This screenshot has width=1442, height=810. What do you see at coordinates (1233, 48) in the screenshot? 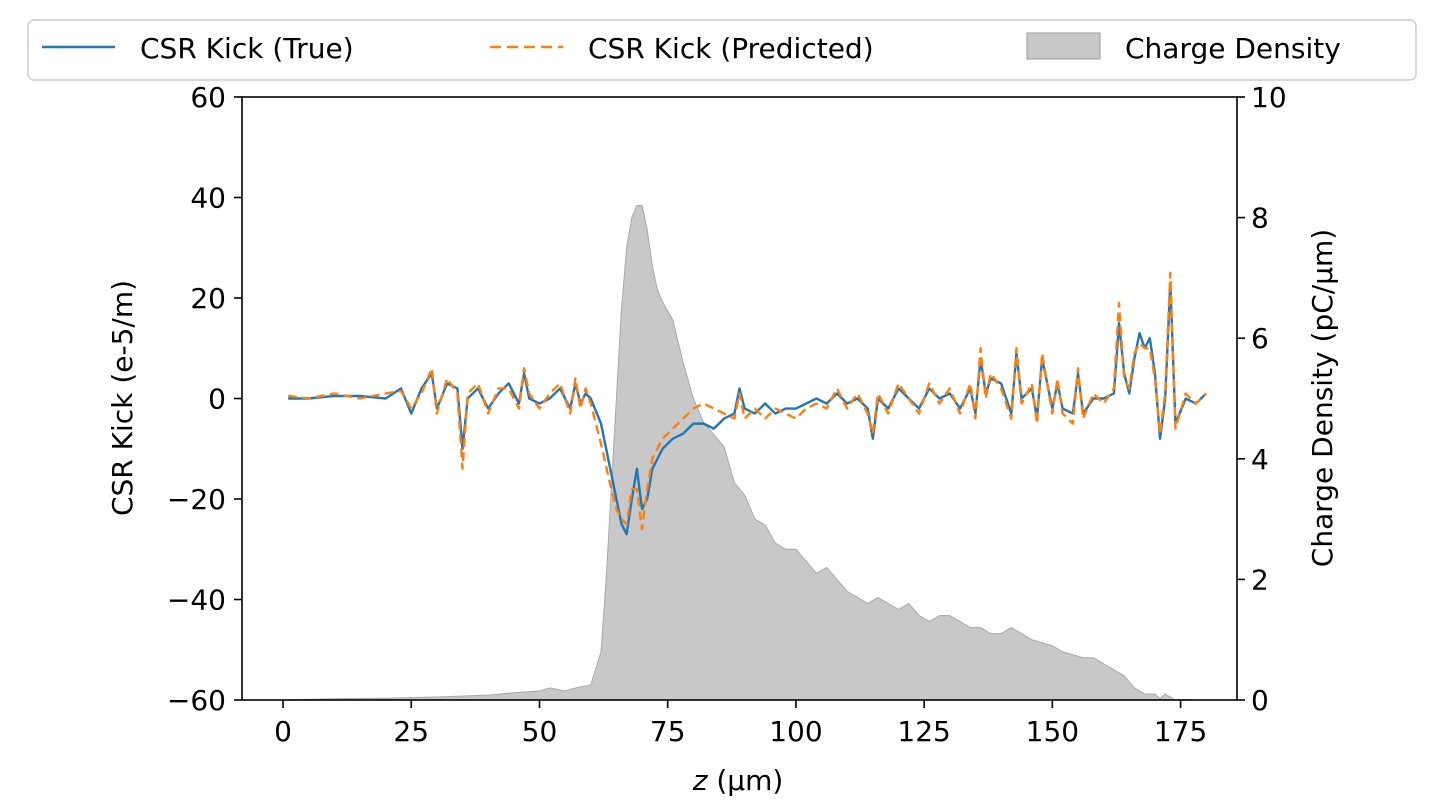
I see `legend-label-charge-density: Charge Density` at bounding box center [1233, 48].